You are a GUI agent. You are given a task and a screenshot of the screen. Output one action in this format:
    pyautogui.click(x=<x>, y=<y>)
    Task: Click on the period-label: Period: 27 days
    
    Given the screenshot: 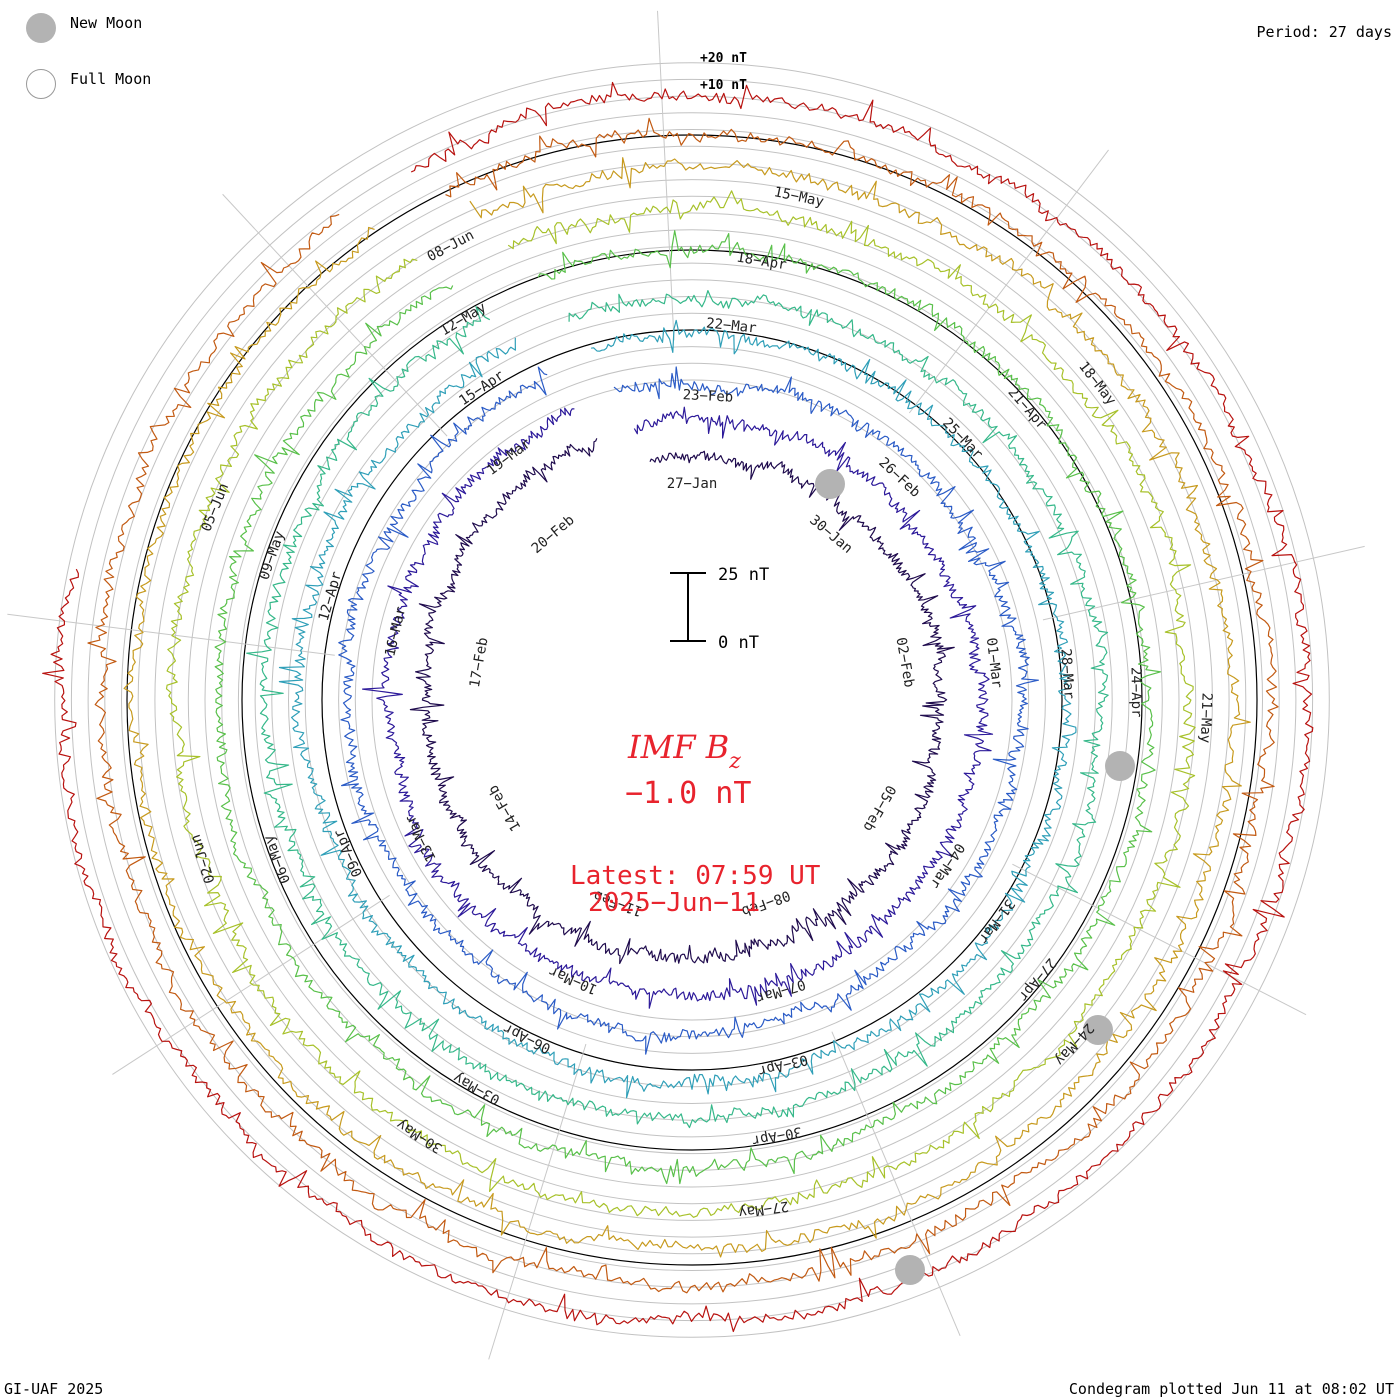 What is the action you would take?
    pyautogui.click(x=1324, y=32)
    